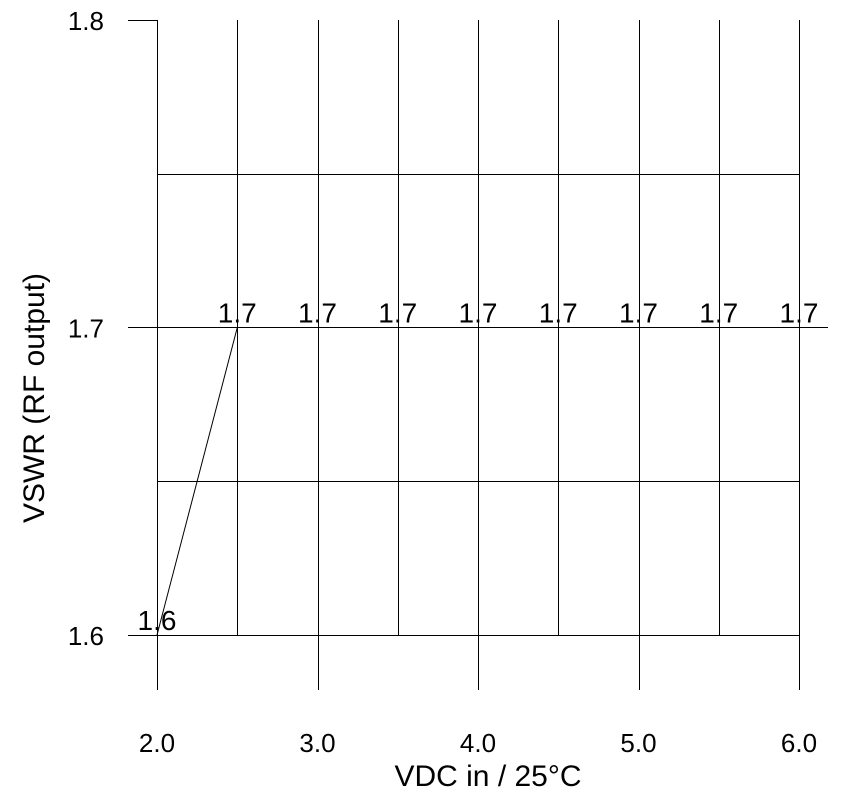  Describe the element at coordinates (34, 398) in the screenshot. I see `y-axis-title: VSWR (RF output)` at that location.